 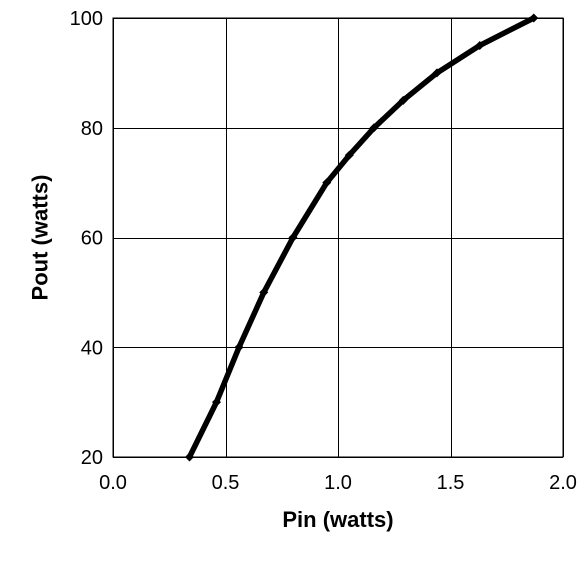 I want to click on y-tick-labels: 20 40 60 80 100, so click(x=86, y=238).